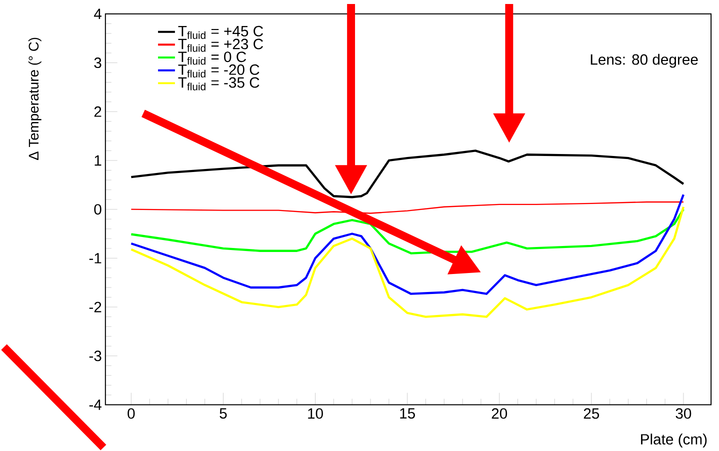 The height and width of the screenshot is (451, 719). Describe the element at coordinates (98, 13) in the screenshot. I see `y-tick-label: 4` at that location.